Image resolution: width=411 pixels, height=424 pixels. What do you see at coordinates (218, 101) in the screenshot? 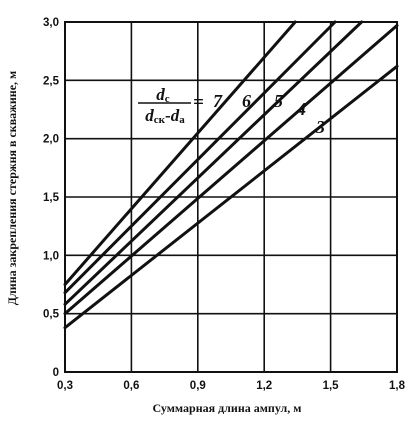
I see `curve-label-7: 7` at bounding box center [218, 101].